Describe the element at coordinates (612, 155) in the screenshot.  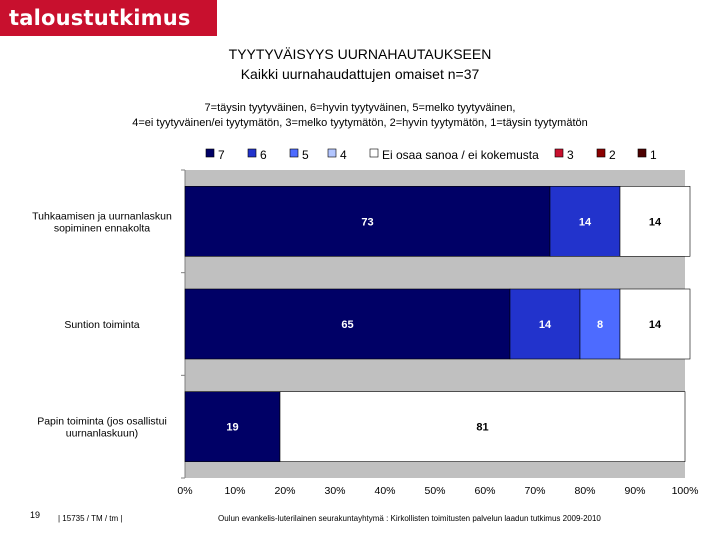
I see `legend-label: 2` at that location.